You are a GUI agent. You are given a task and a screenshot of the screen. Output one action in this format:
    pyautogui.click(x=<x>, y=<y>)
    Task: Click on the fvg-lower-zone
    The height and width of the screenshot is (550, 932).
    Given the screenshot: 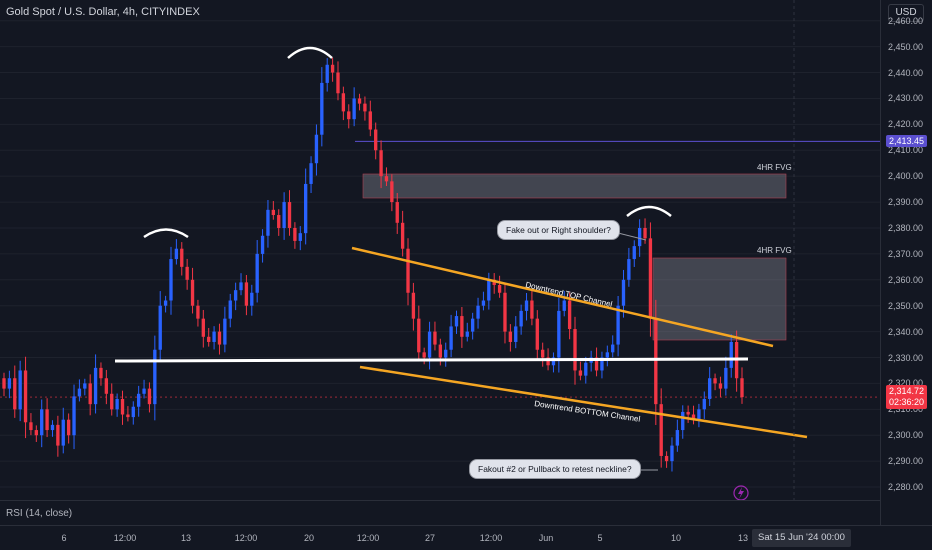 What is the action you would take?
    pyautogui.click(x=719, y=299)
    